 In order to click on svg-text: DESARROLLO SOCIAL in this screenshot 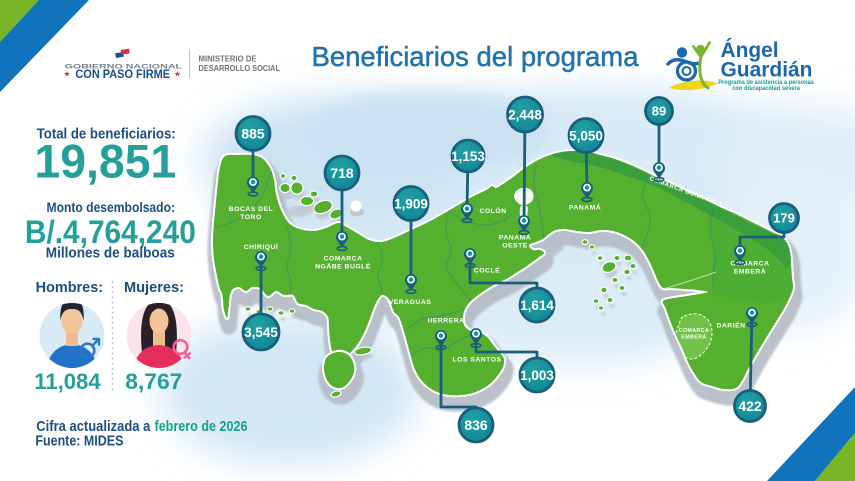, I will do `click(240, 68)`.